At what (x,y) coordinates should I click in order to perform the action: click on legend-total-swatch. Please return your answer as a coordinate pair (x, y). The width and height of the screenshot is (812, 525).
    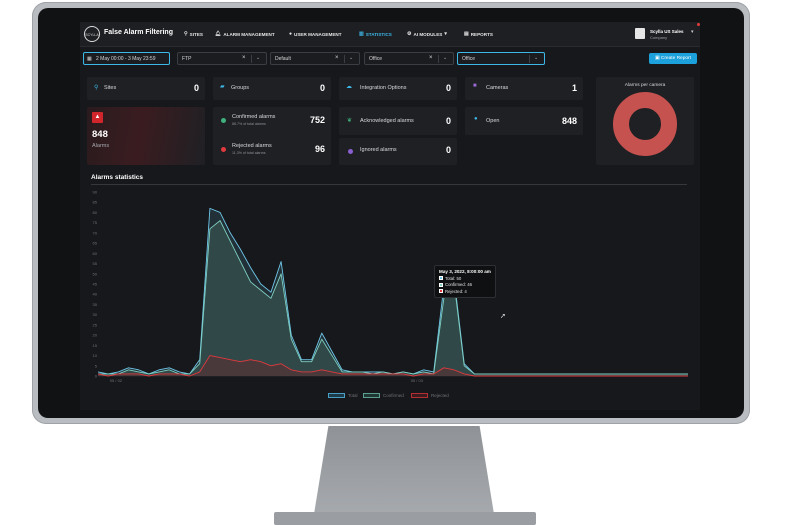
    Looking at the image, I should click on (336, 395).